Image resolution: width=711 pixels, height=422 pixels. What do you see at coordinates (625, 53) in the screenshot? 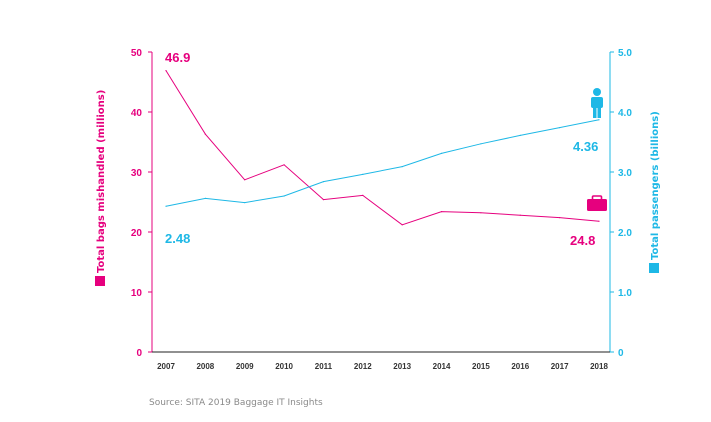
I see `right-tick-label: 5.0` at bounding box center [625, 53].